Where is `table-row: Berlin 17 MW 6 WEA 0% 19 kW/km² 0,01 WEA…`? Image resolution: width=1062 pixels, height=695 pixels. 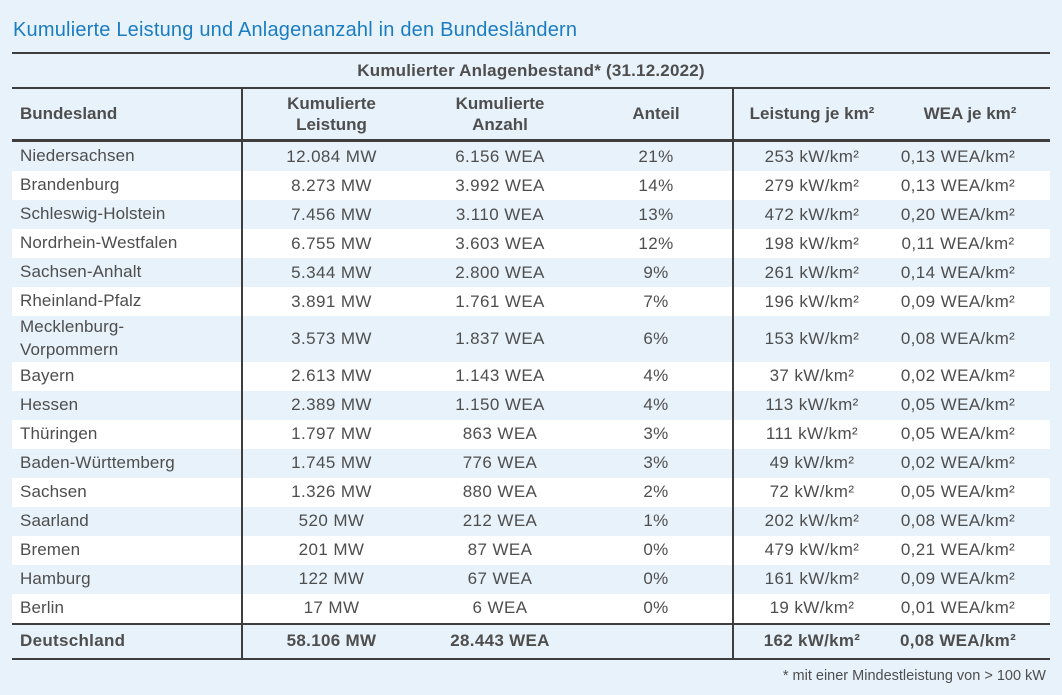 table-row: Berlin 17 MW 6 WEA 0% 19 kW/km² 0,01 WEA… is located at coordinates (531, 608).